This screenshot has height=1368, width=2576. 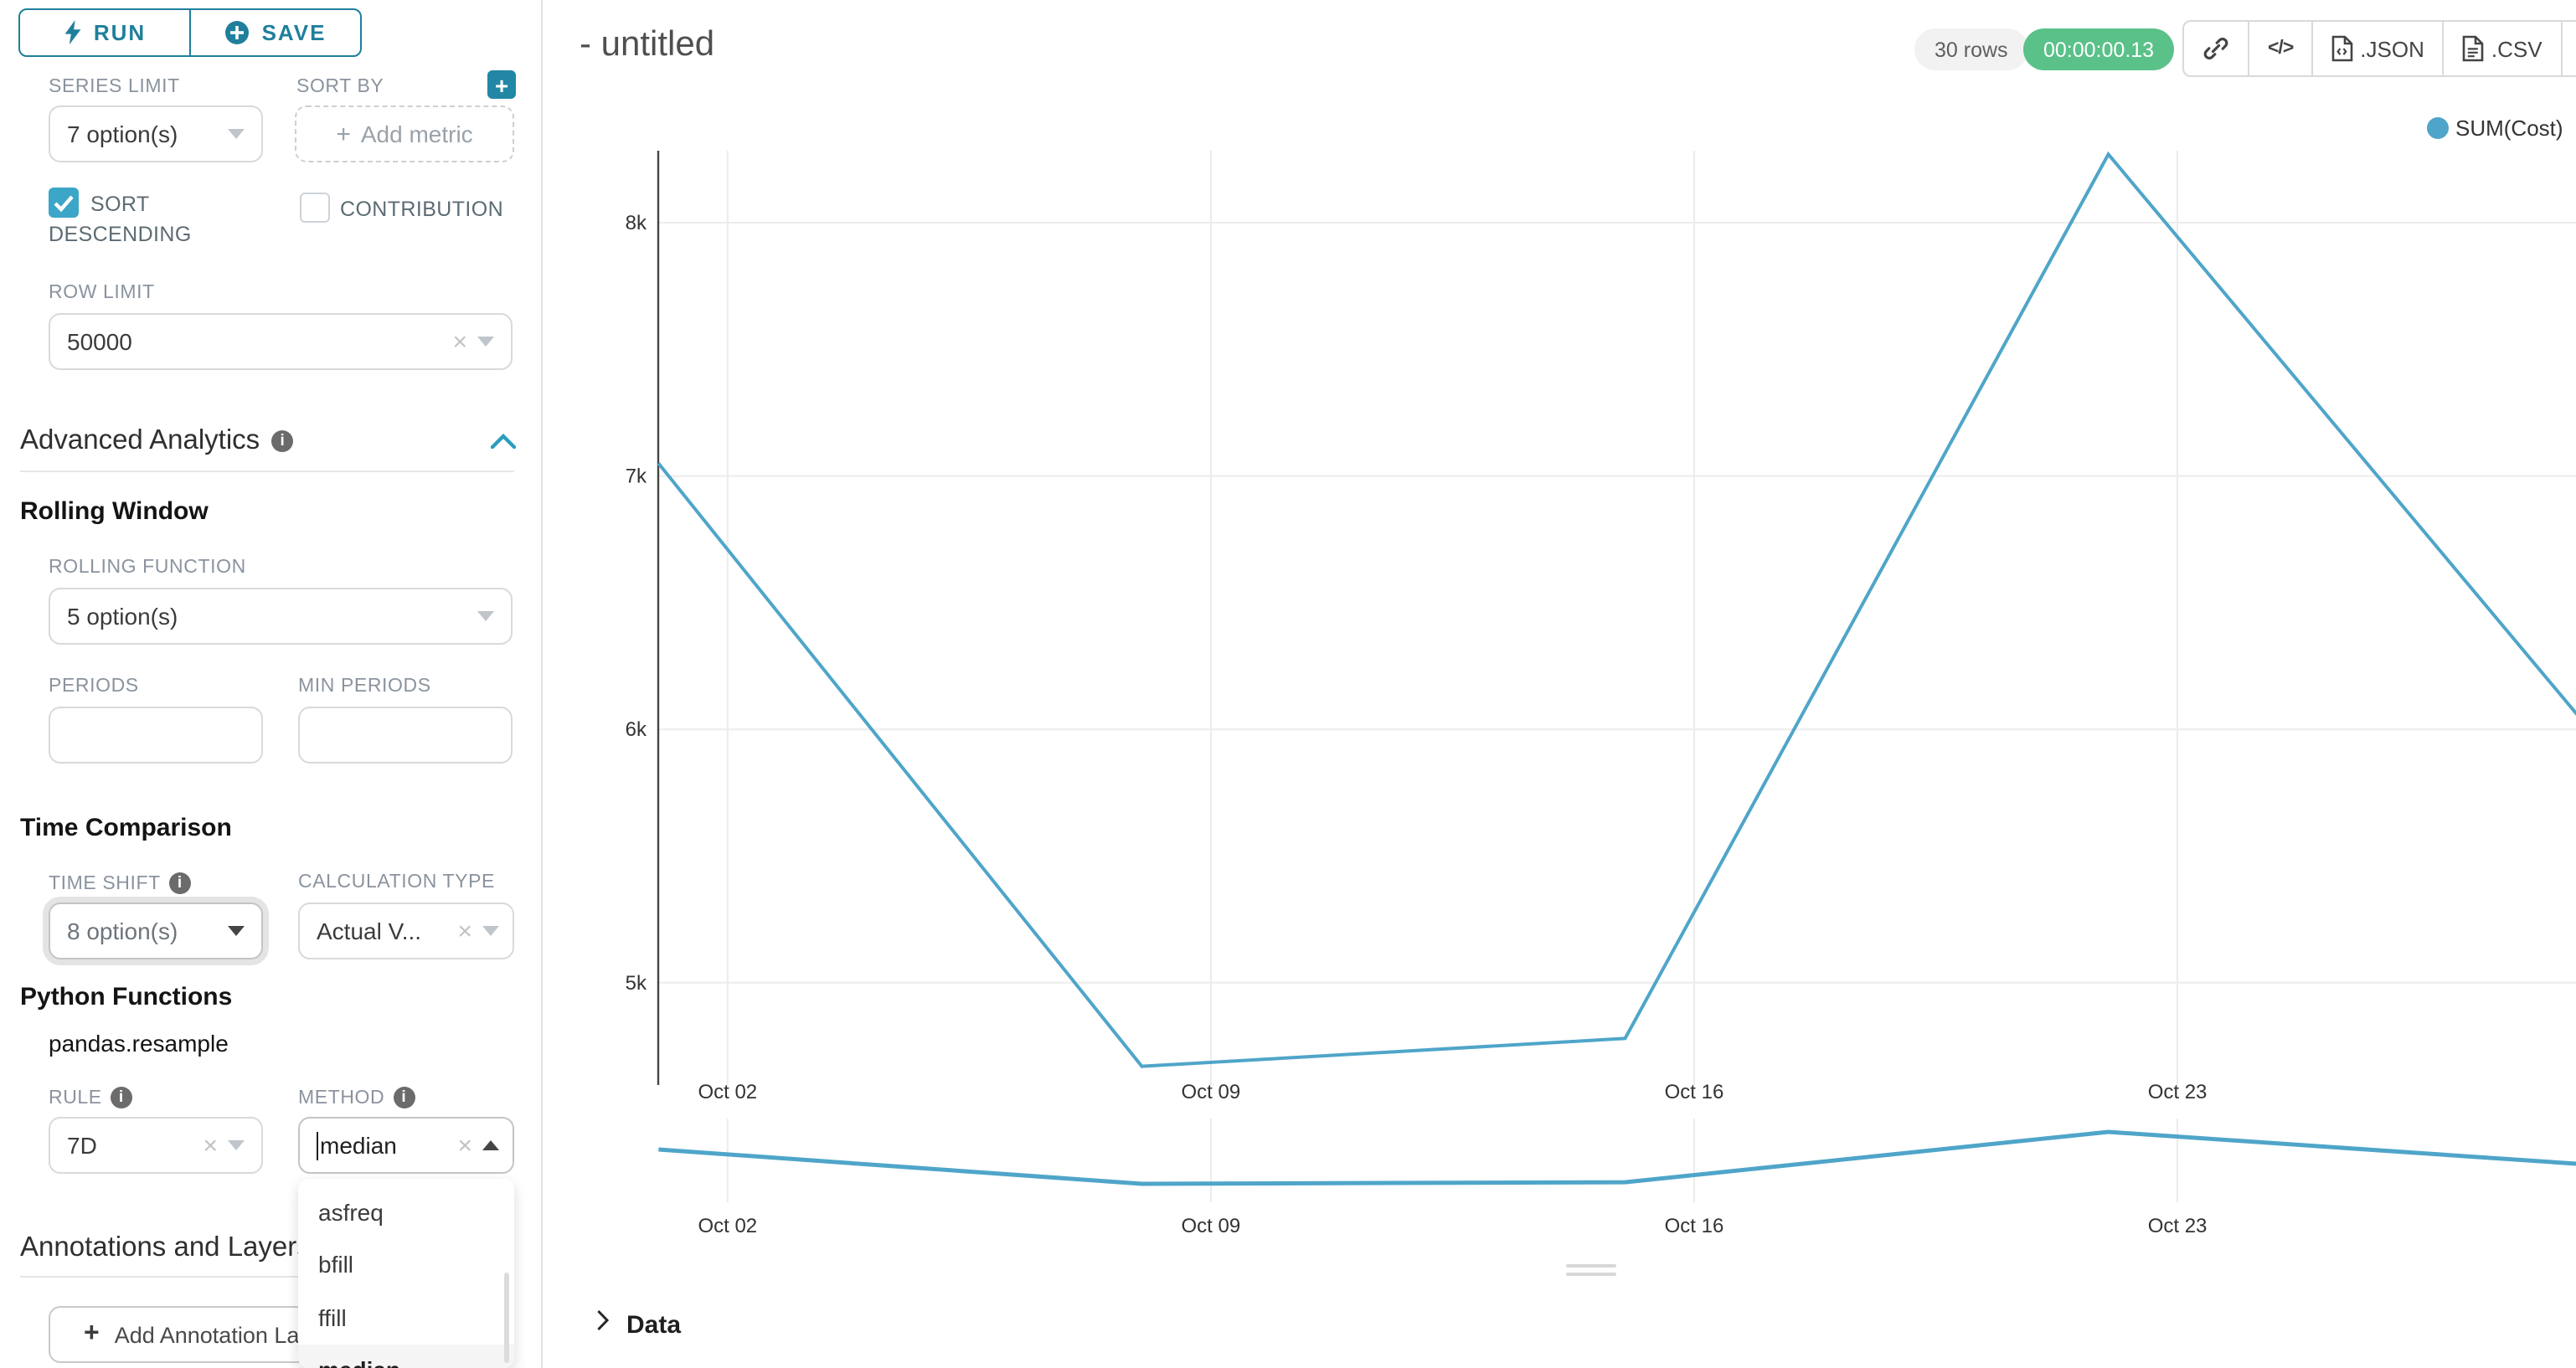 What do you see at coordinates (281, 616) in the screenshot?
I see `rolling-function-select: 5 option(s)` at bounding box center [281, 616].